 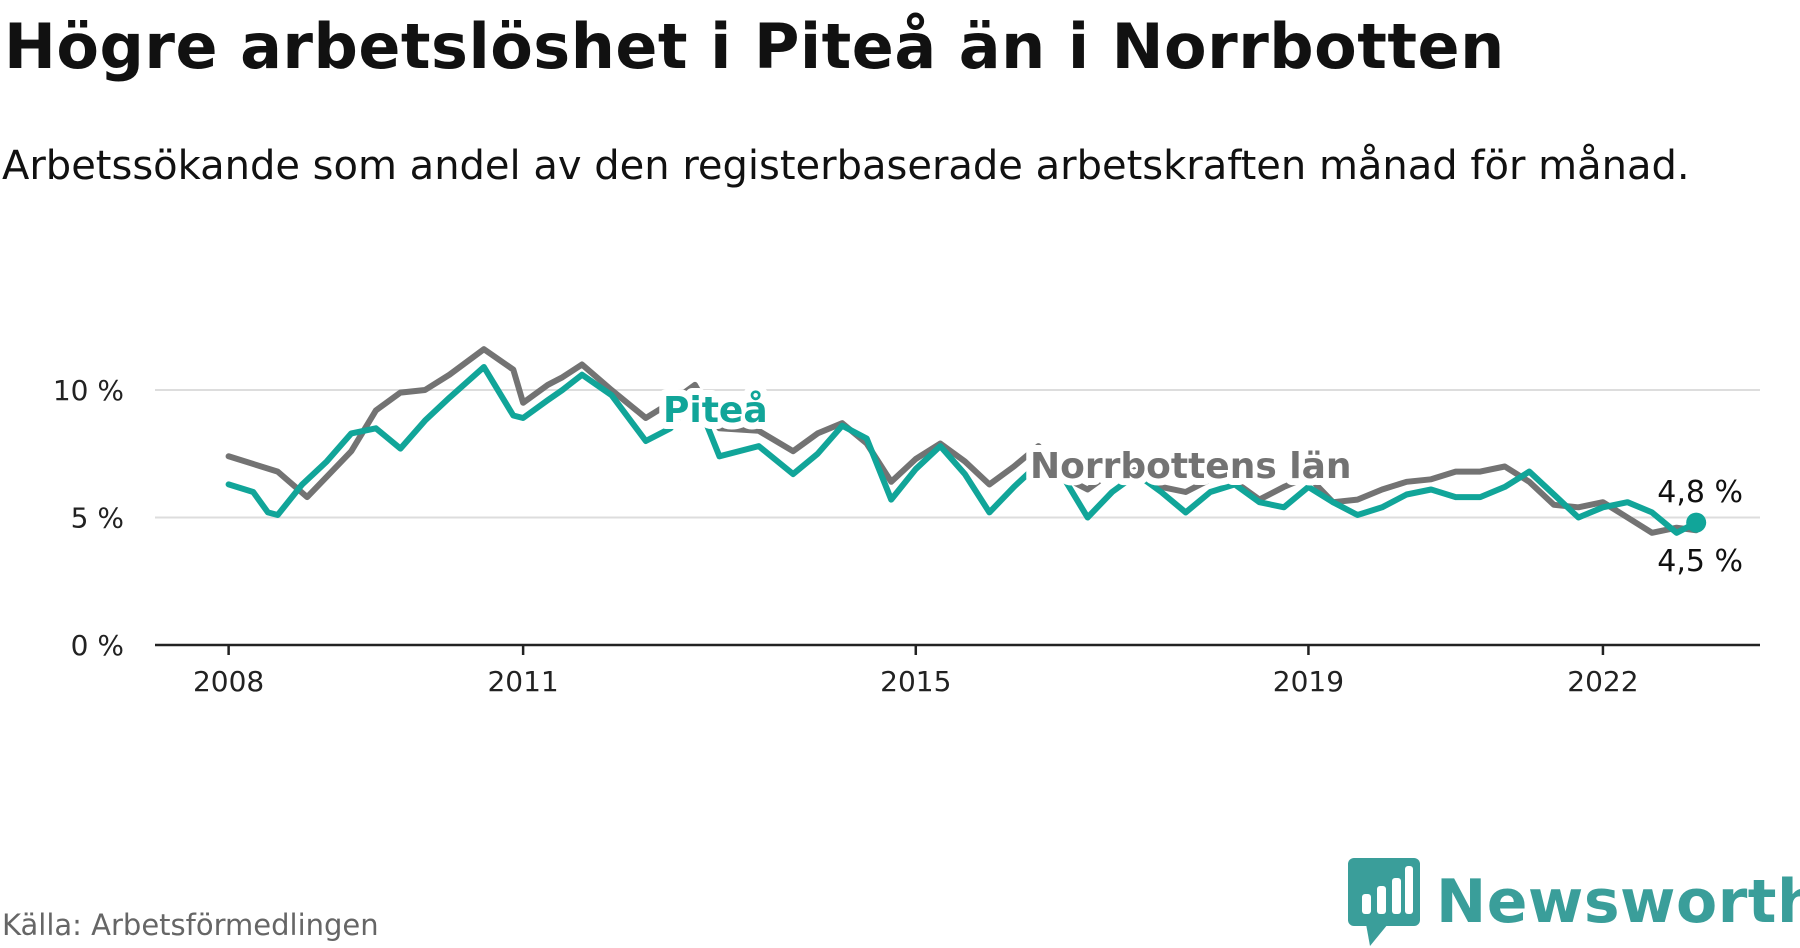 What do you see at coordinates (962, 450) in the screenshot?
I see `series-line-pitea` at bounding box center [962, 450].